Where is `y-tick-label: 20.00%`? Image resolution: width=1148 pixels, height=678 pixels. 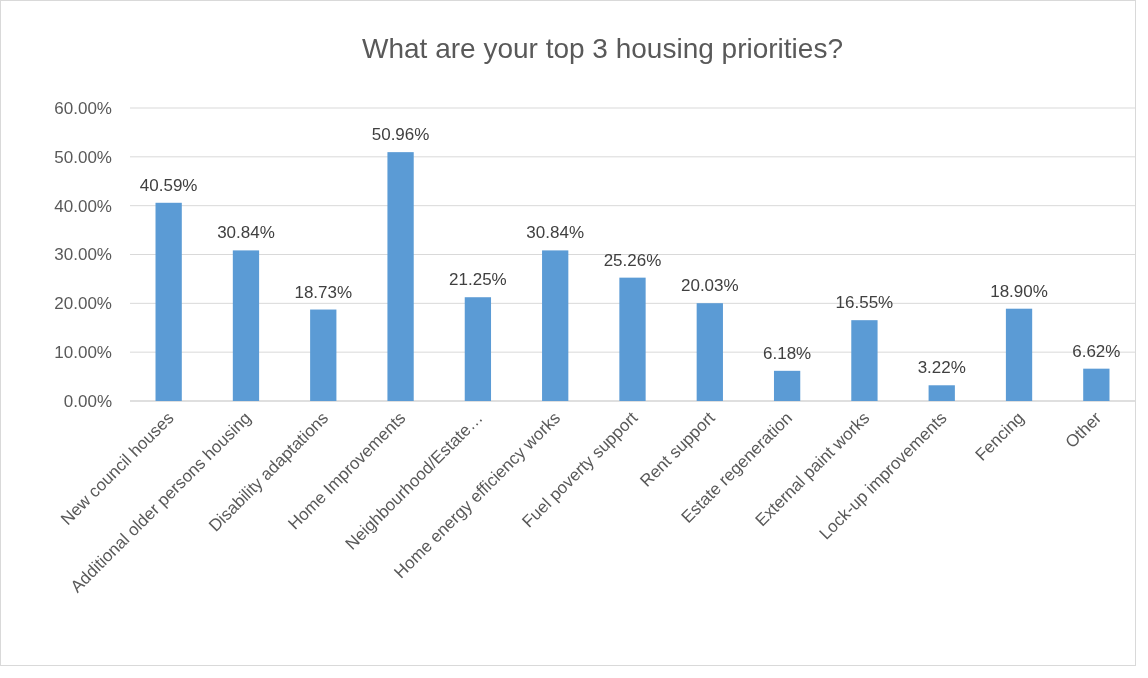
y-tick-label: 20.00% is located at coordinates (83, 304).